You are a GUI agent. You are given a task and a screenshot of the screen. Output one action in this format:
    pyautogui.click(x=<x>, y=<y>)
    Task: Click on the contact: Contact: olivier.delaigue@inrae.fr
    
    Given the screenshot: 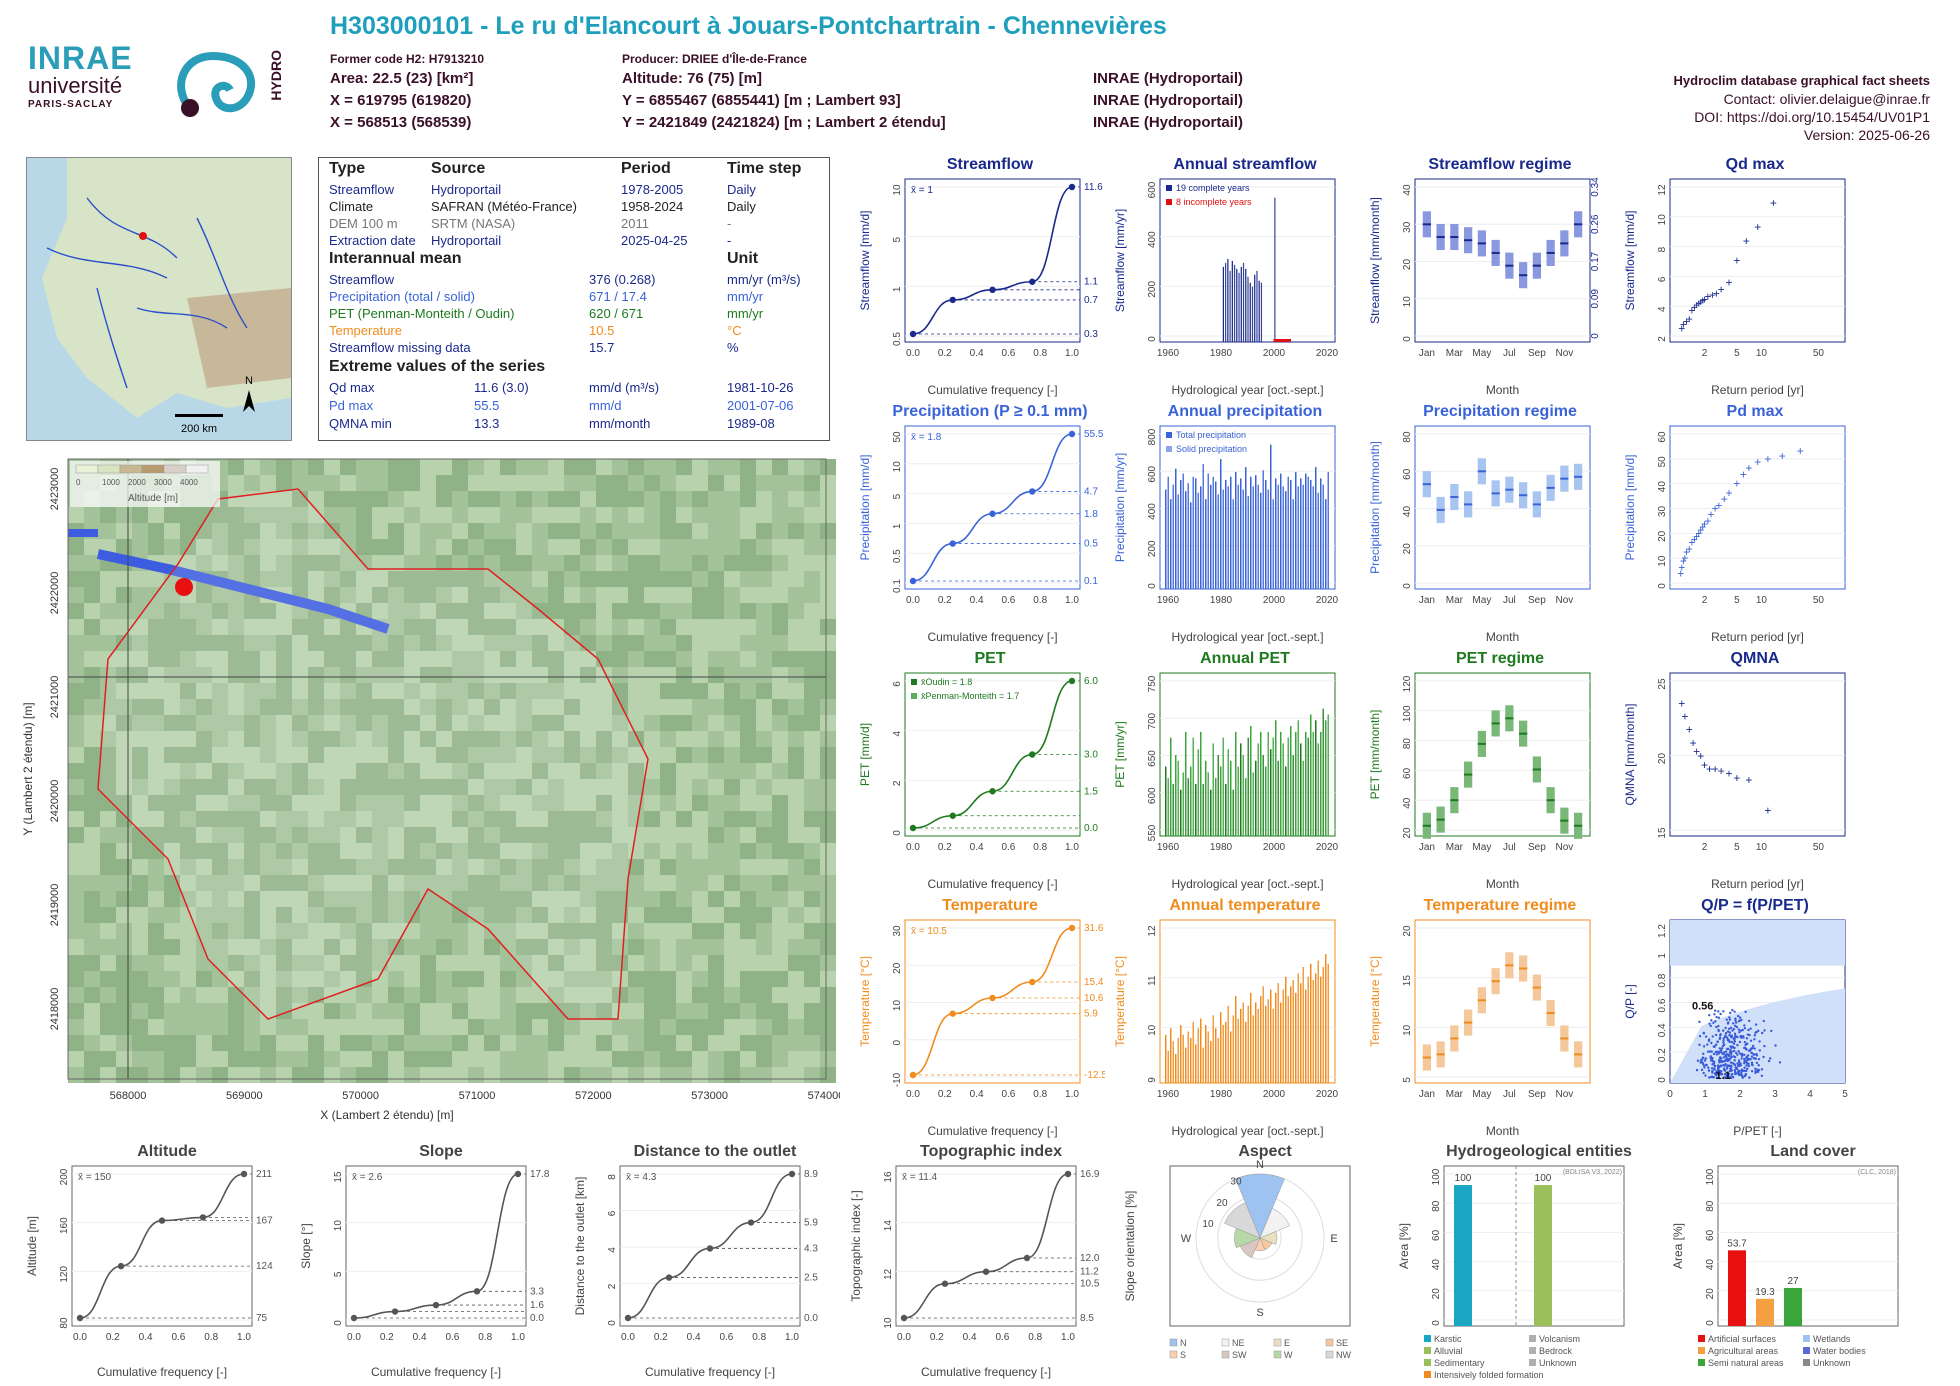 What is the action you would take?
    pyautogui.click(x=1826, y=99)
    